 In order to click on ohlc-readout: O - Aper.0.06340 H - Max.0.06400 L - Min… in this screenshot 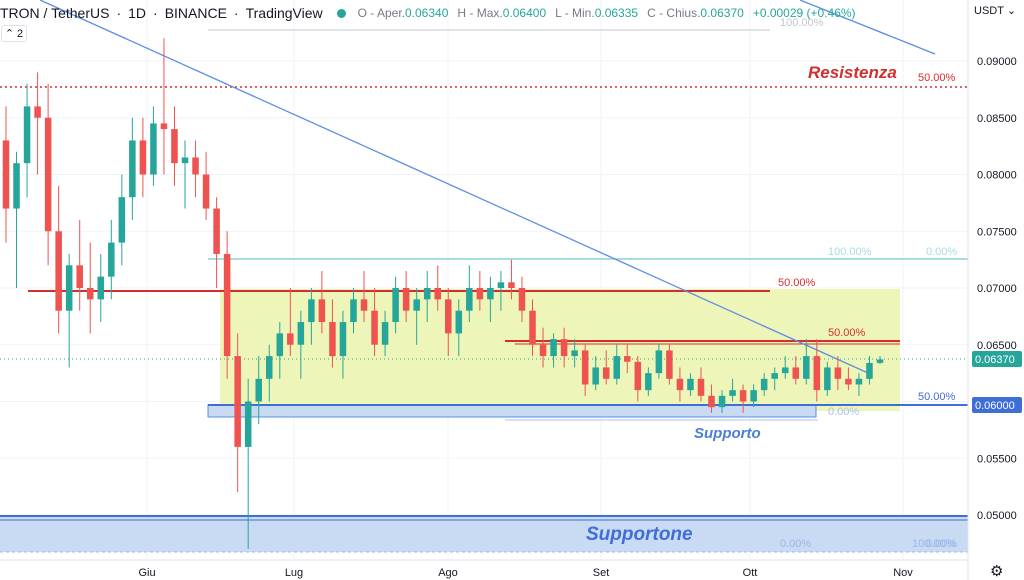, I will do `click(607, 13)`.